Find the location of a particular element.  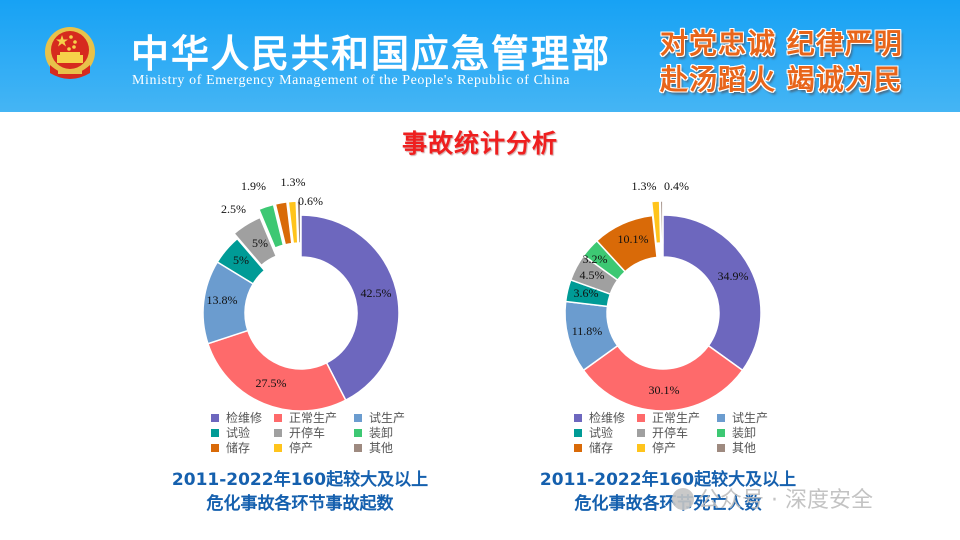

national-emblem-icon is located at coordinates (70, 53).